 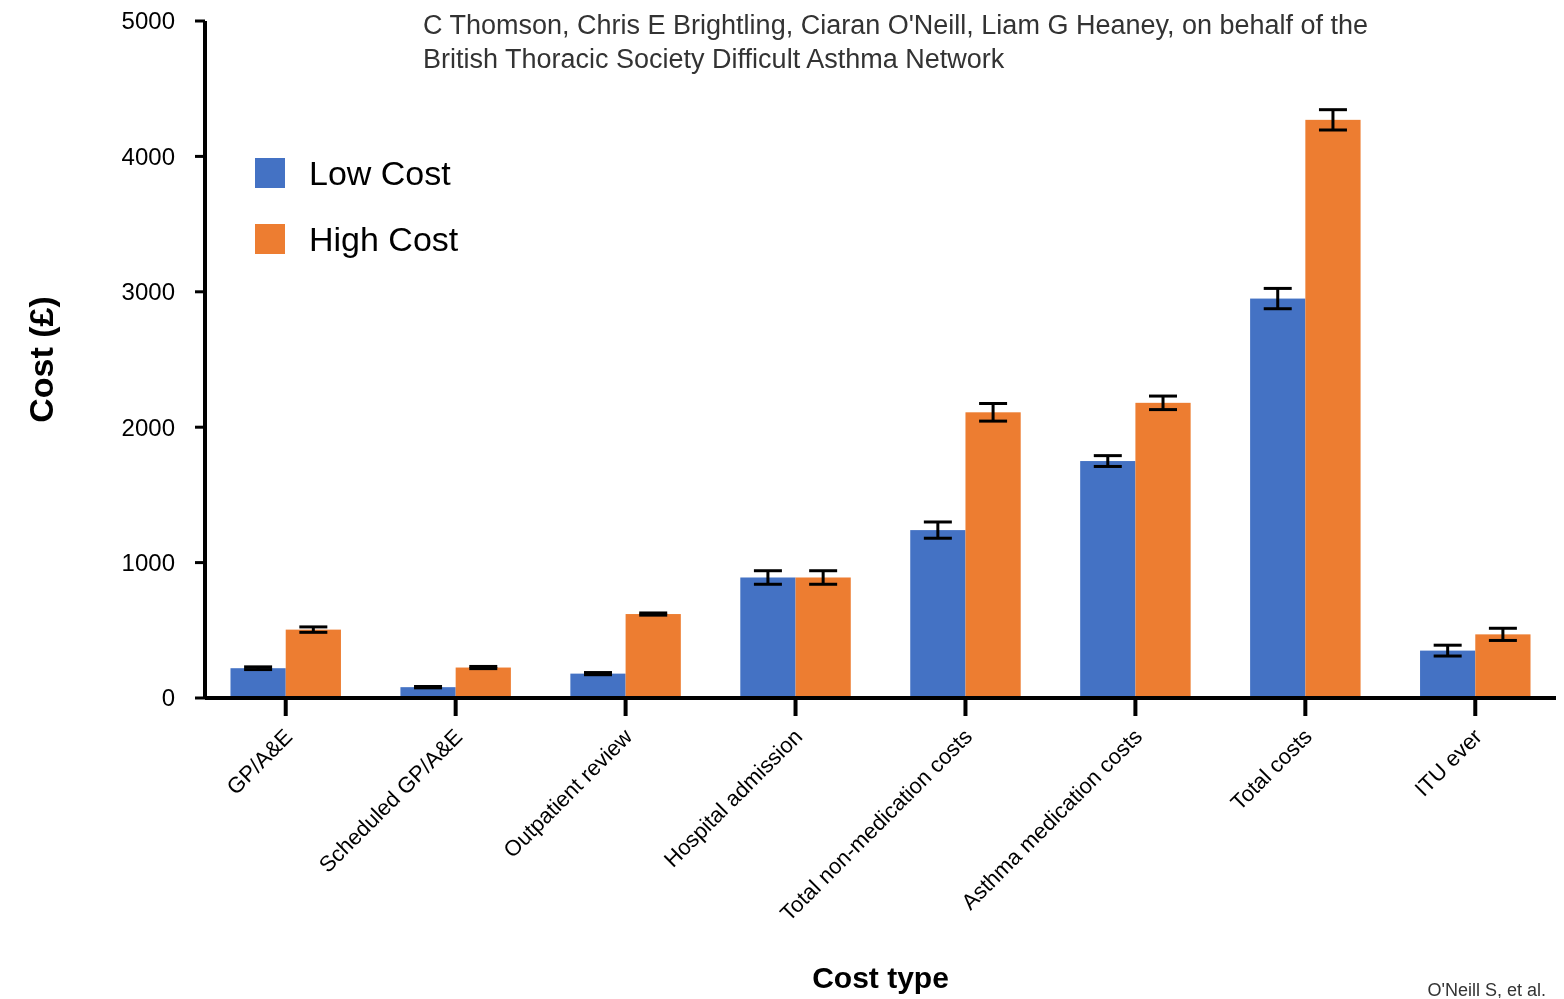 What do you see at coordinates (148, 156) in the screenshot?
I see `y-tick-label: 4000` at bounding box center [148, 156].